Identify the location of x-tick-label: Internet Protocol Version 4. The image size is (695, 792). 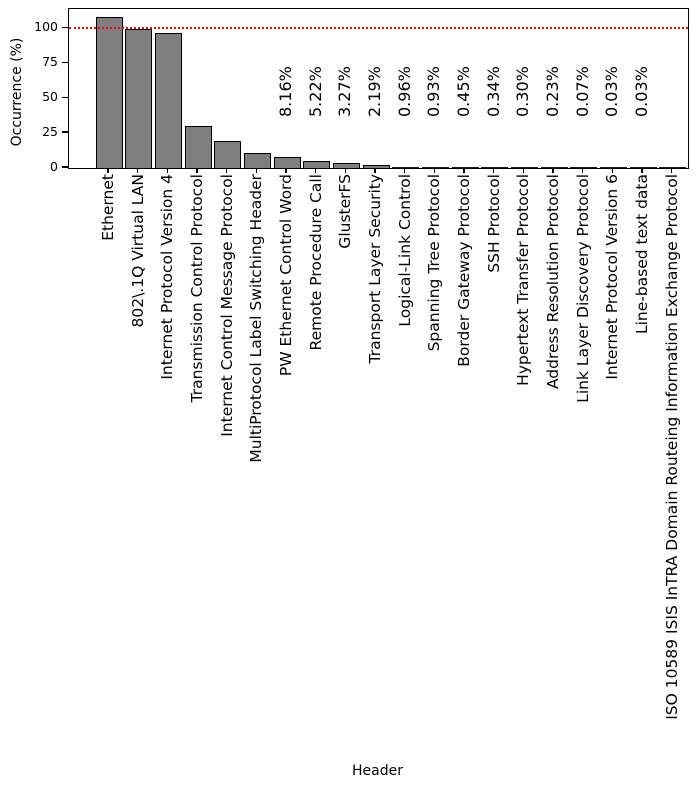
(167, 277).